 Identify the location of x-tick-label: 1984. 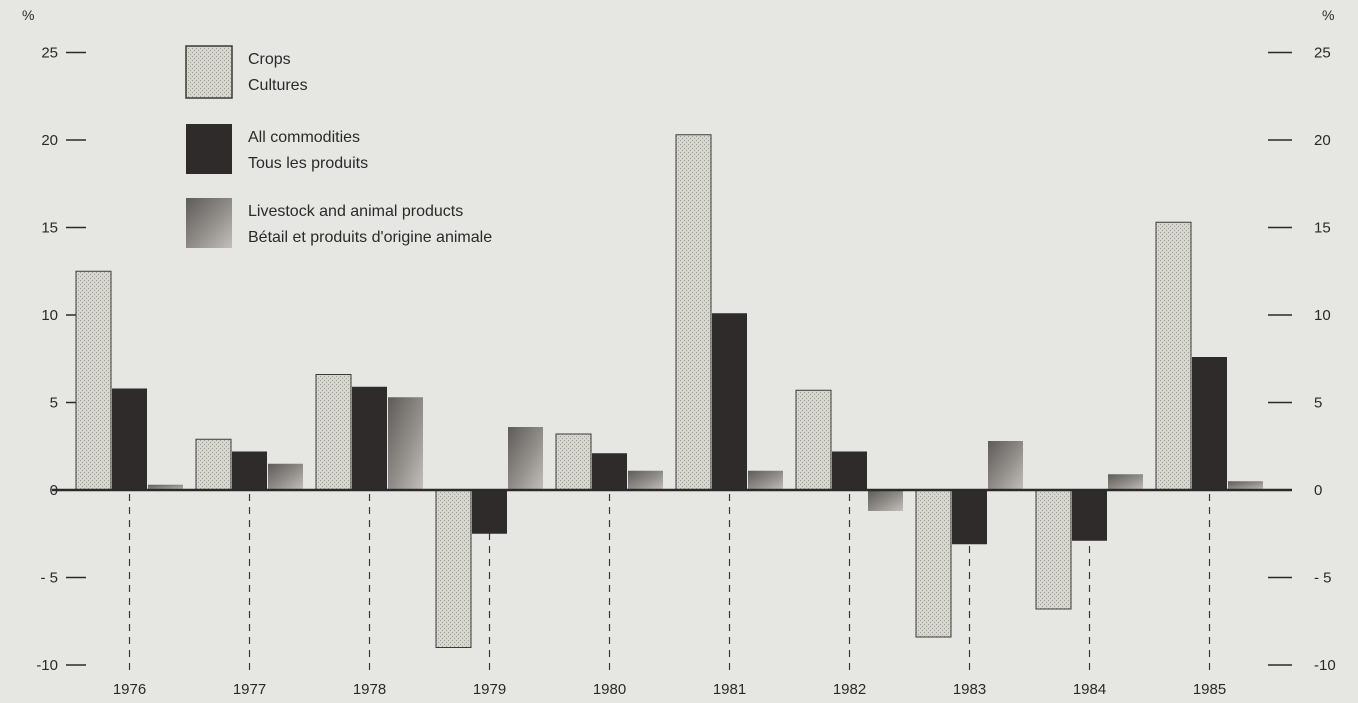
(1089, 689).